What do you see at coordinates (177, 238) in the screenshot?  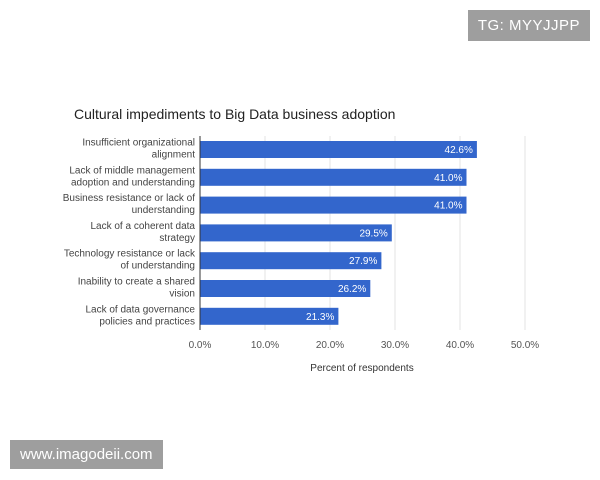 I see `category-label: strategy` at bounding box center [177, 238].